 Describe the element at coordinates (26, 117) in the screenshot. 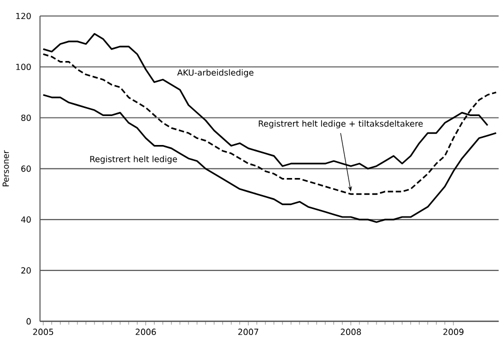

I see `y-tick-label: 80` at that location.